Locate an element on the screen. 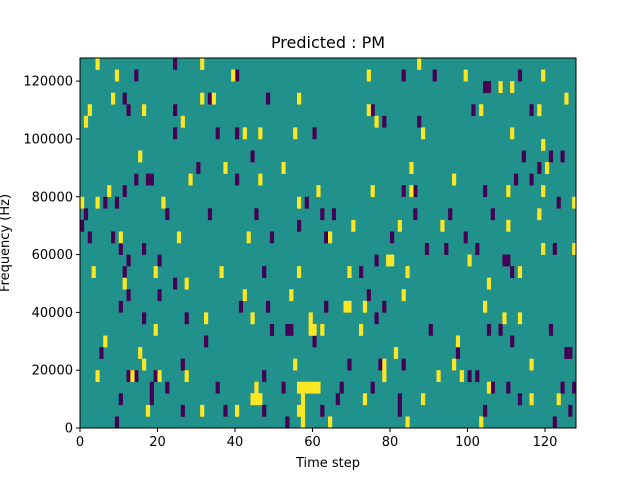  y-axis: 0 20000 40000 60000 80000 100000 120000 is located at coordinates (51, 256).